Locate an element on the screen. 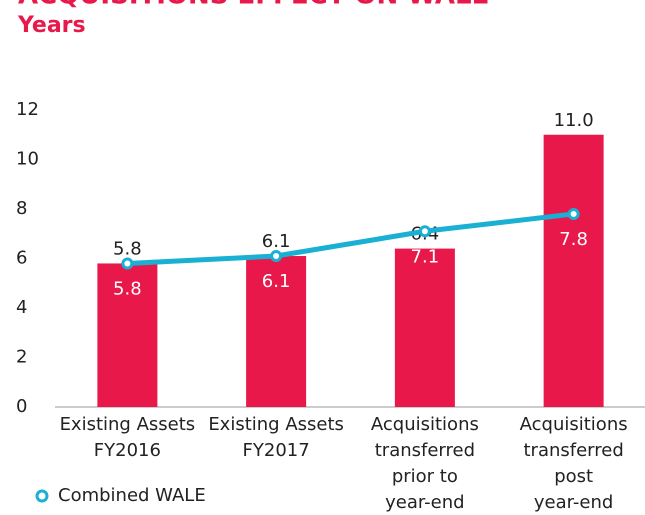 The image size is (645, 515). y-tick-label: 6 is located at coordinates (21, 258).